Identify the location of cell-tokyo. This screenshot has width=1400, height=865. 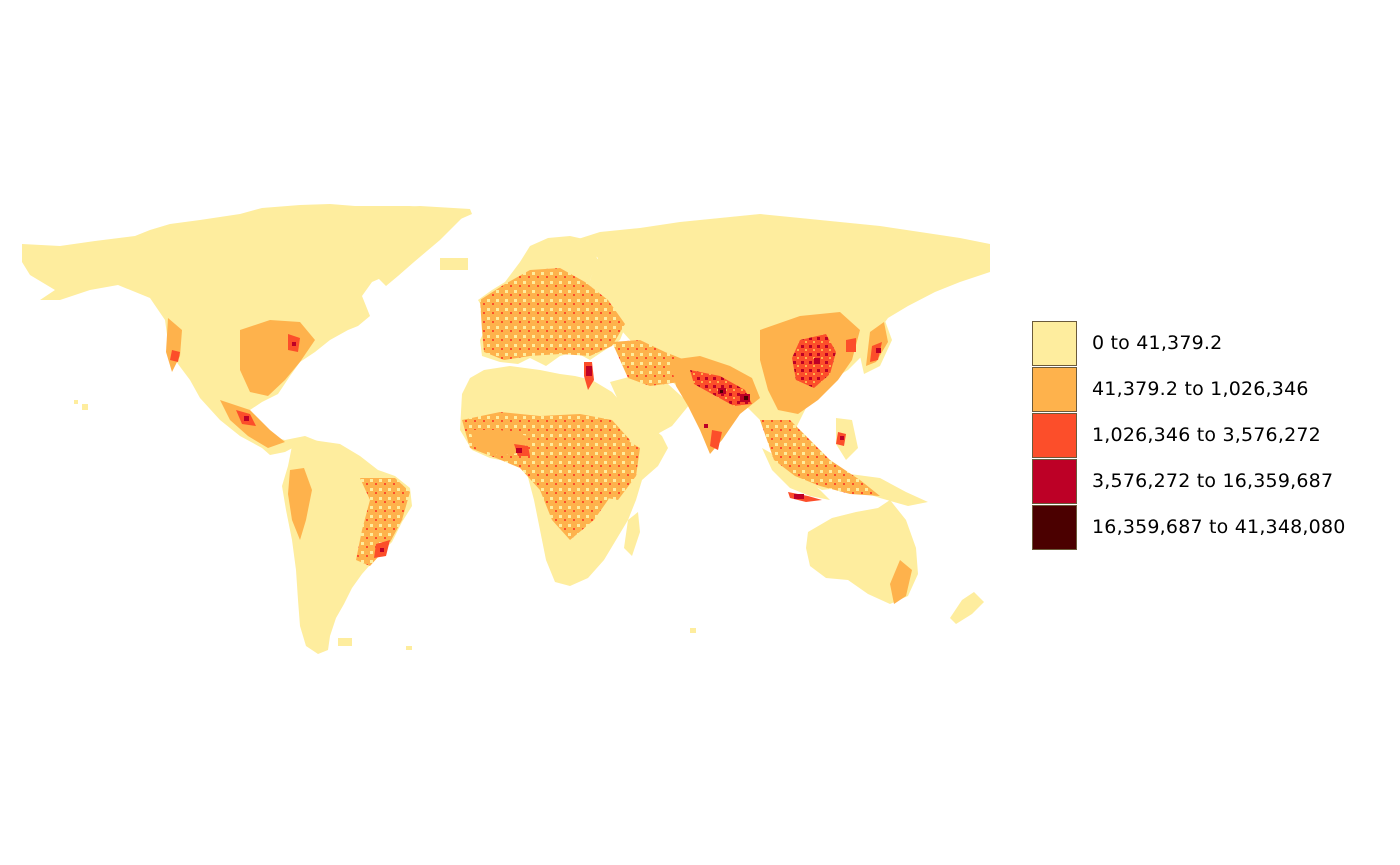
(878, 350).